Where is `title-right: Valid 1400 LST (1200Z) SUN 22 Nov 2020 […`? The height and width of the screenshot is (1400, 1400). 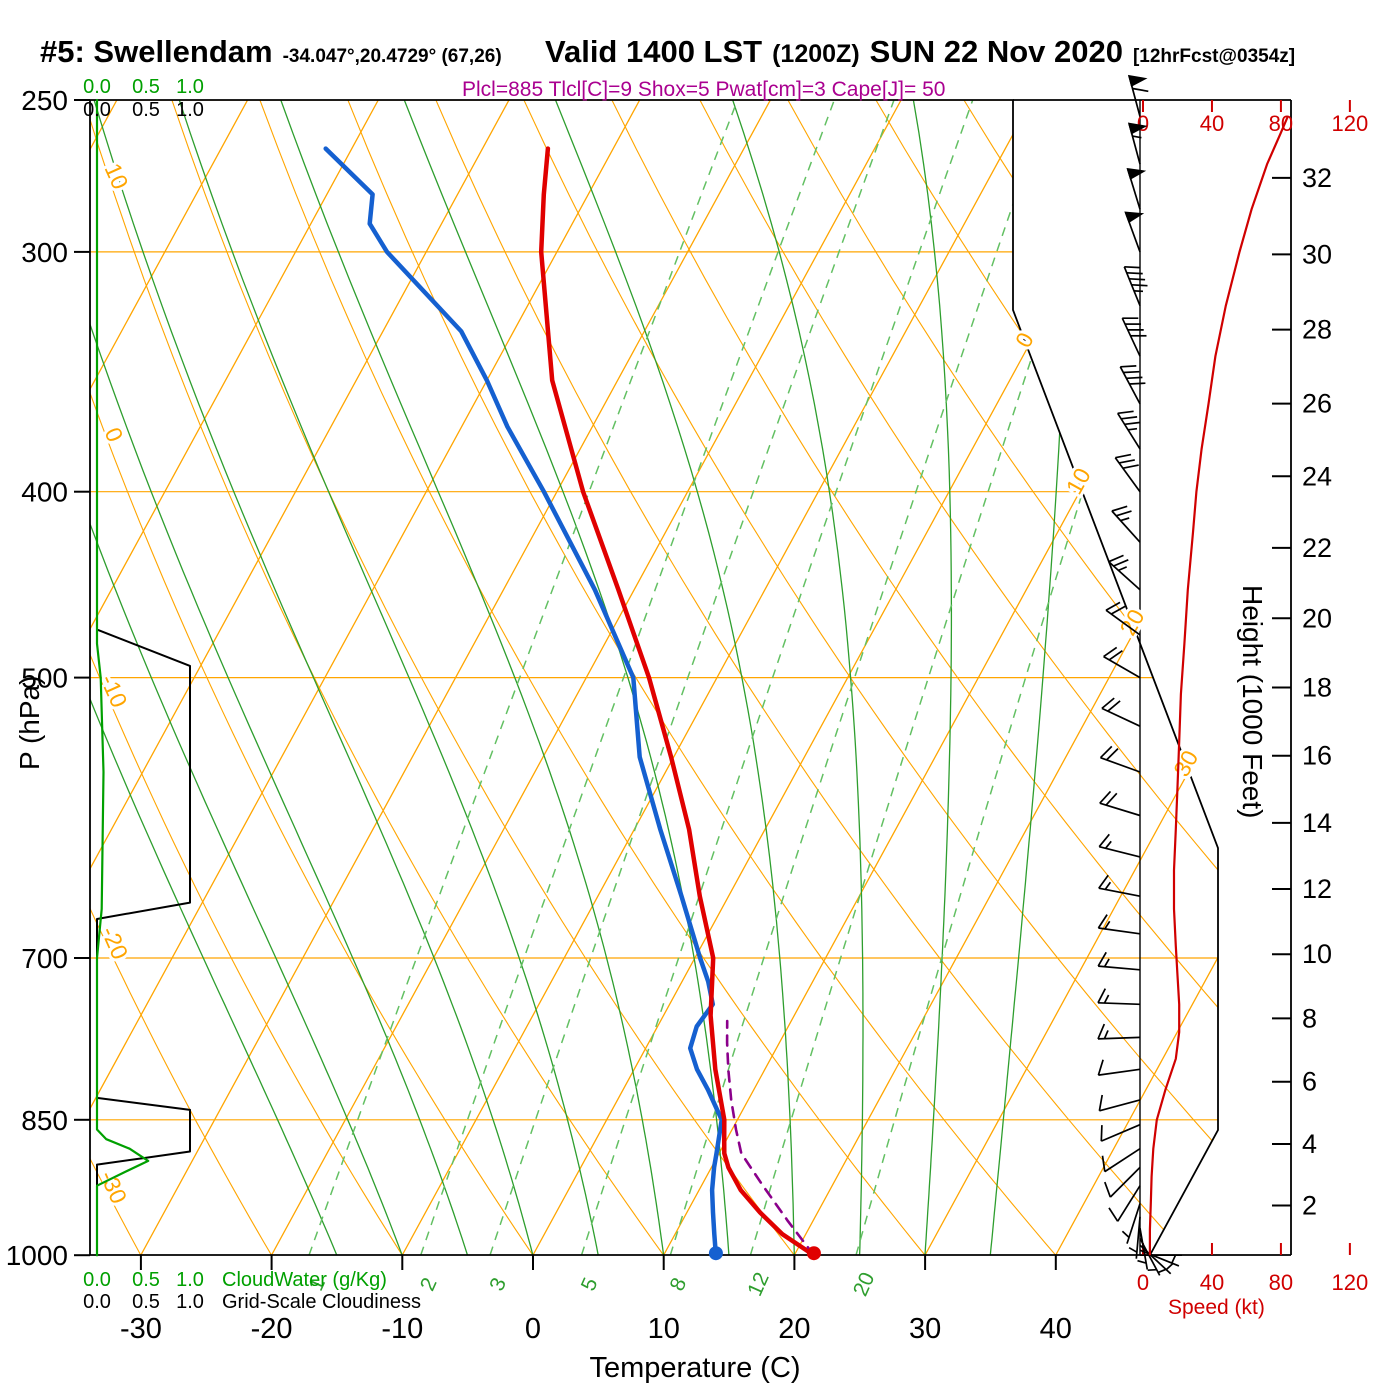 title-right: Valid 1400 LST (1200Z) SUN 22 Nov 2020 [… is located at coordinates (920, 52).